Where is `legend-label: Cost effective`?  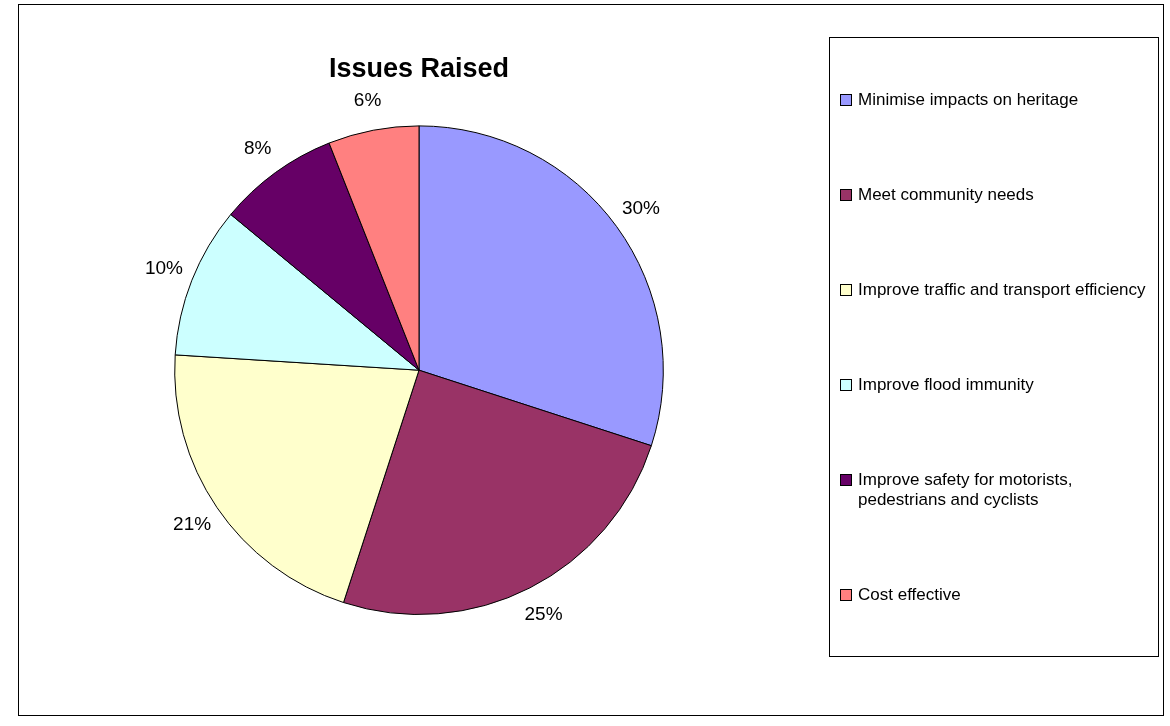
legend-label: Cost effective is located at coordinates (909, 594).